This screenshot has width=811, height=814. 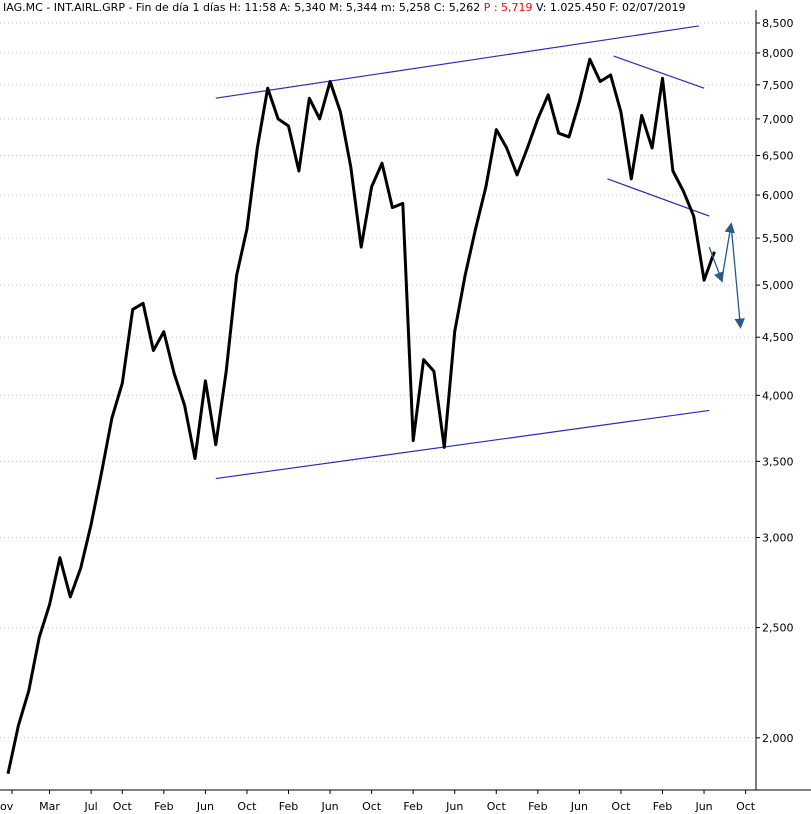 I want to click on date-value: F: 02/07/2019, so click(x=647, y=7).